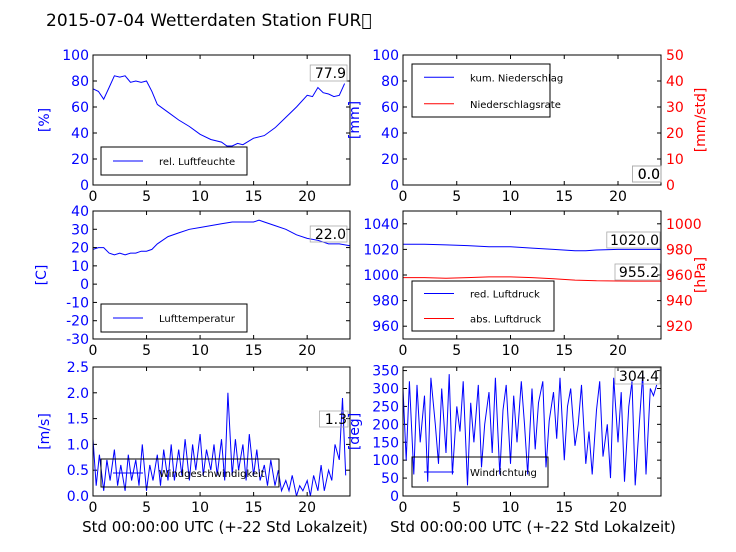 The height and width of the screenshot is (552, 736). Describe the element at coordinates (209, 21) in the screenshot. I see `figure-title: 2015-07-04 Wetterdaten Station FUR ` at that location.